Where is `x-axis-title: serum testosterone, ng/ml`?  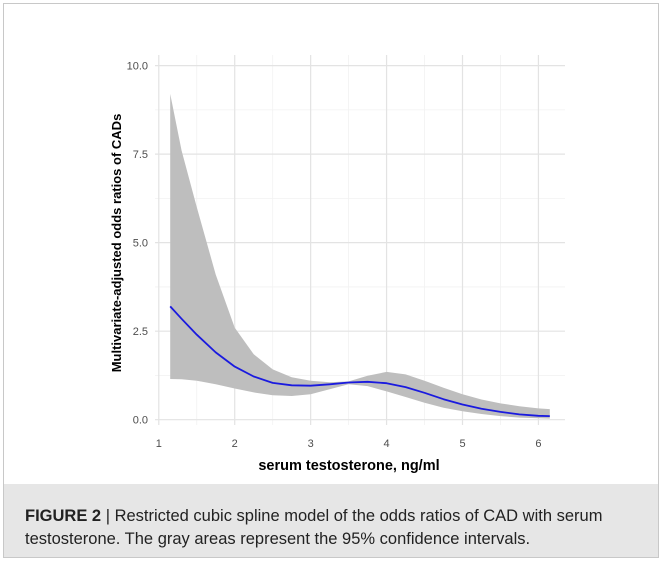 x-axis-title: serum testosterone, ng/ml is located at coordinates (348, 466).